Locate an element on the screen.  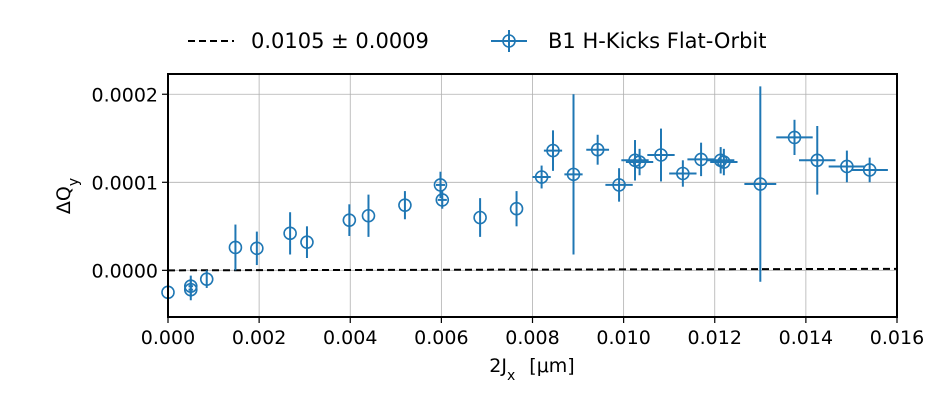
legend-series-label: B1 H-Kicks Flat-Orbit is located at coordinates (657, 41).